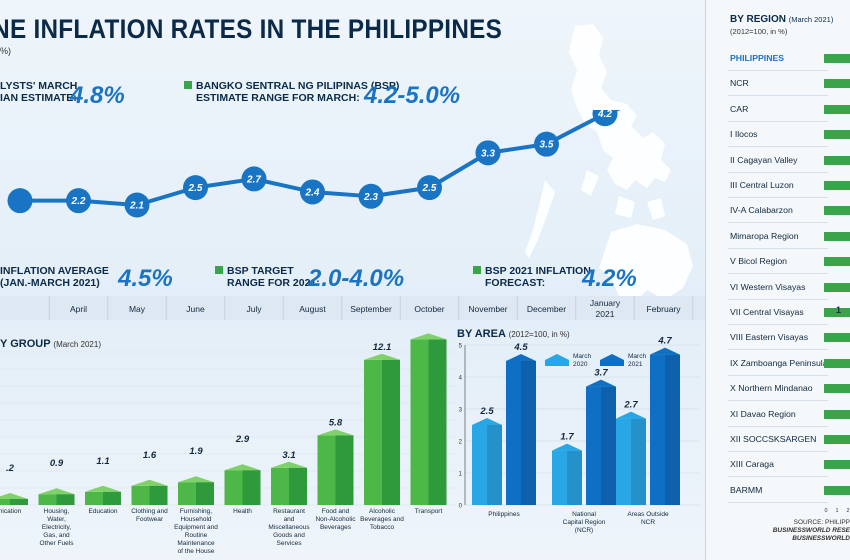 The image size is (850, 560). What do you see at coordinates (57, 463) in the screenshot?
I see `commodity-value-label: 0.9` at bounding box center [57, 463].